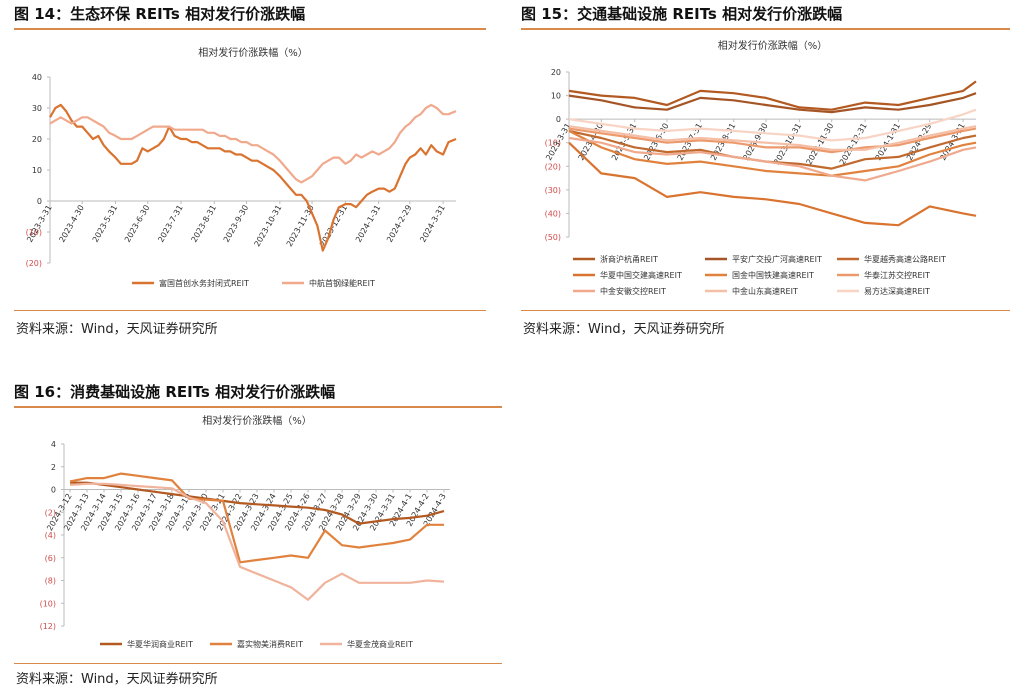 The height and width of the screenshot is (691, 1016). Describe the element at coordinates (50, 512) in the screenshot. I see `y-tick-label: (2)` at that location.